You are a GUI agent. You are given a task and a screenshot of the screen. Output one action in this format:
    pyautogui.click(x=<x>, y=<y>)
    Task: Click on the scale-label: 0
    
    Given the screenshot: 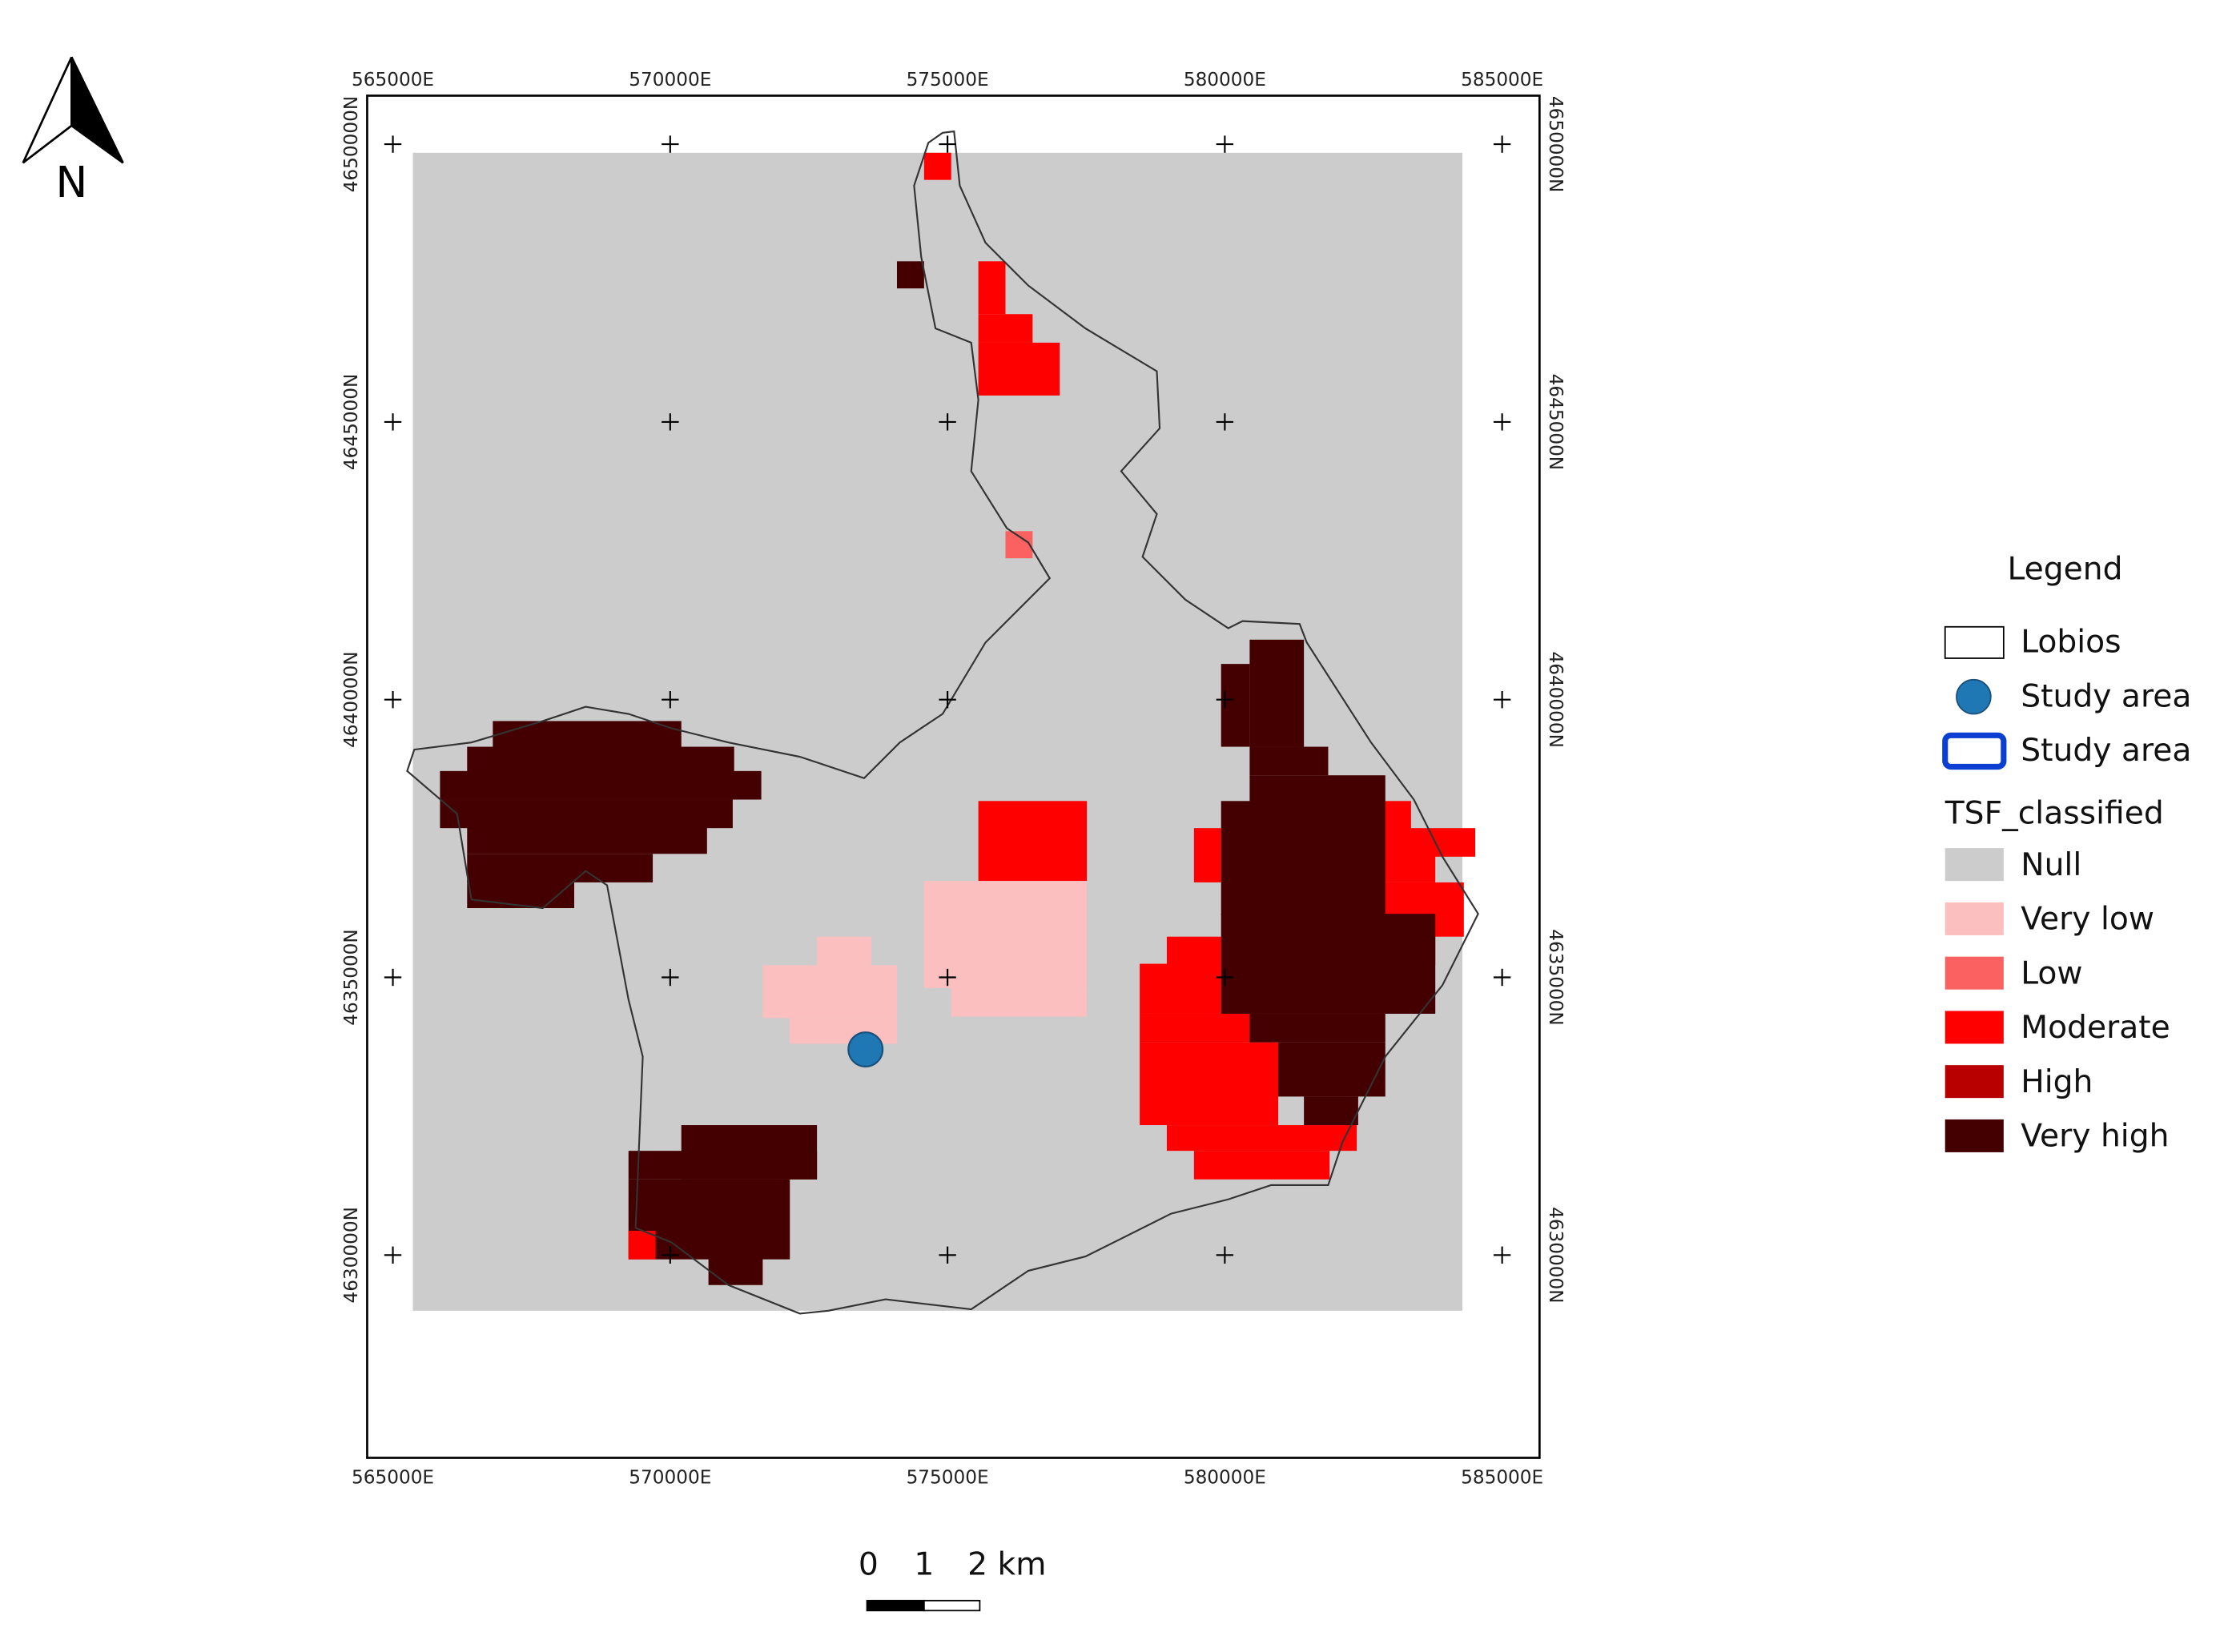 What is the action you would take?
    pyautogui.click(x=869, y=1565)
    